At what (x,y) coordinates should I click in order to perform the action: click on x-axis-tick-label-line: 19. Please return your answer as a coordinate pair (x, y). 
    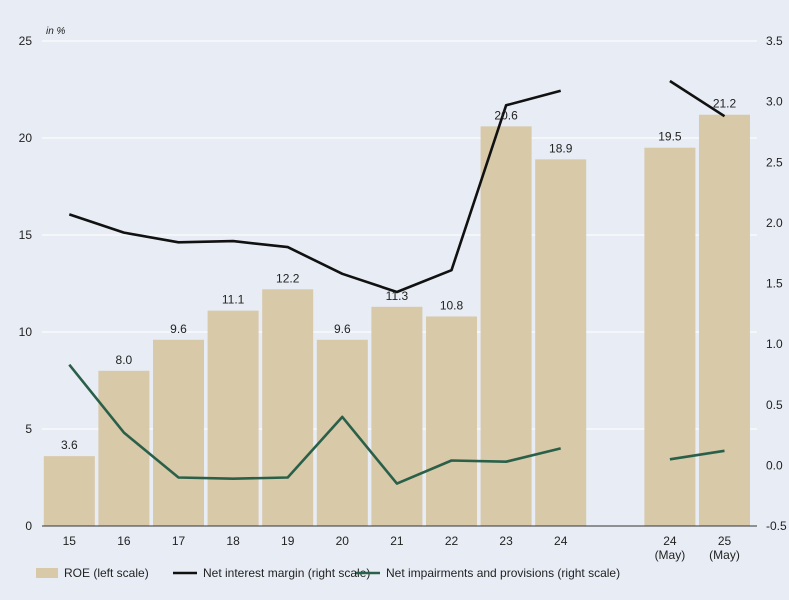
    Looking at the image, I should click on (288, 541).